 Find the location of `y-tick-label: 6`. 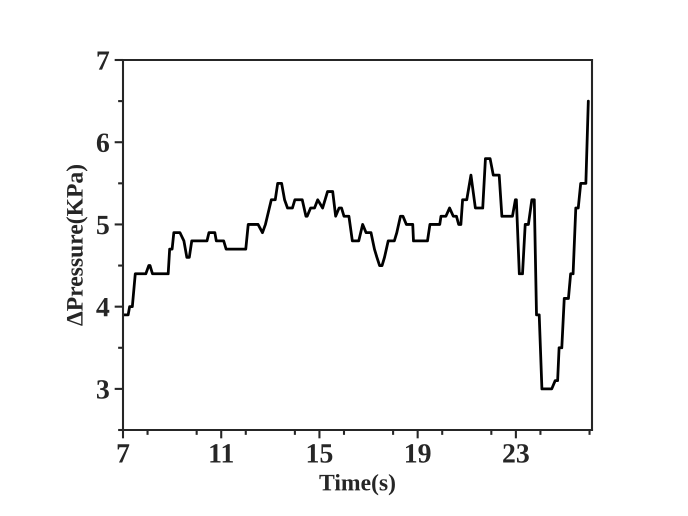

y-tick-label: 6 is located at coordinates (102, 142).